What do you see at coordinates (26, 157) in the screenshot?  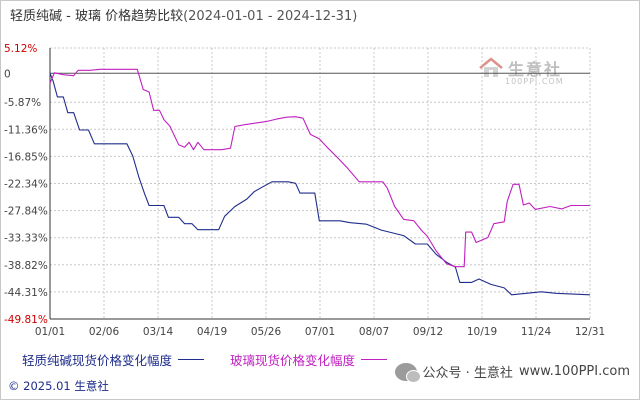 I see `y-tick-label: -16.85%` at bounding box center [26, 157].